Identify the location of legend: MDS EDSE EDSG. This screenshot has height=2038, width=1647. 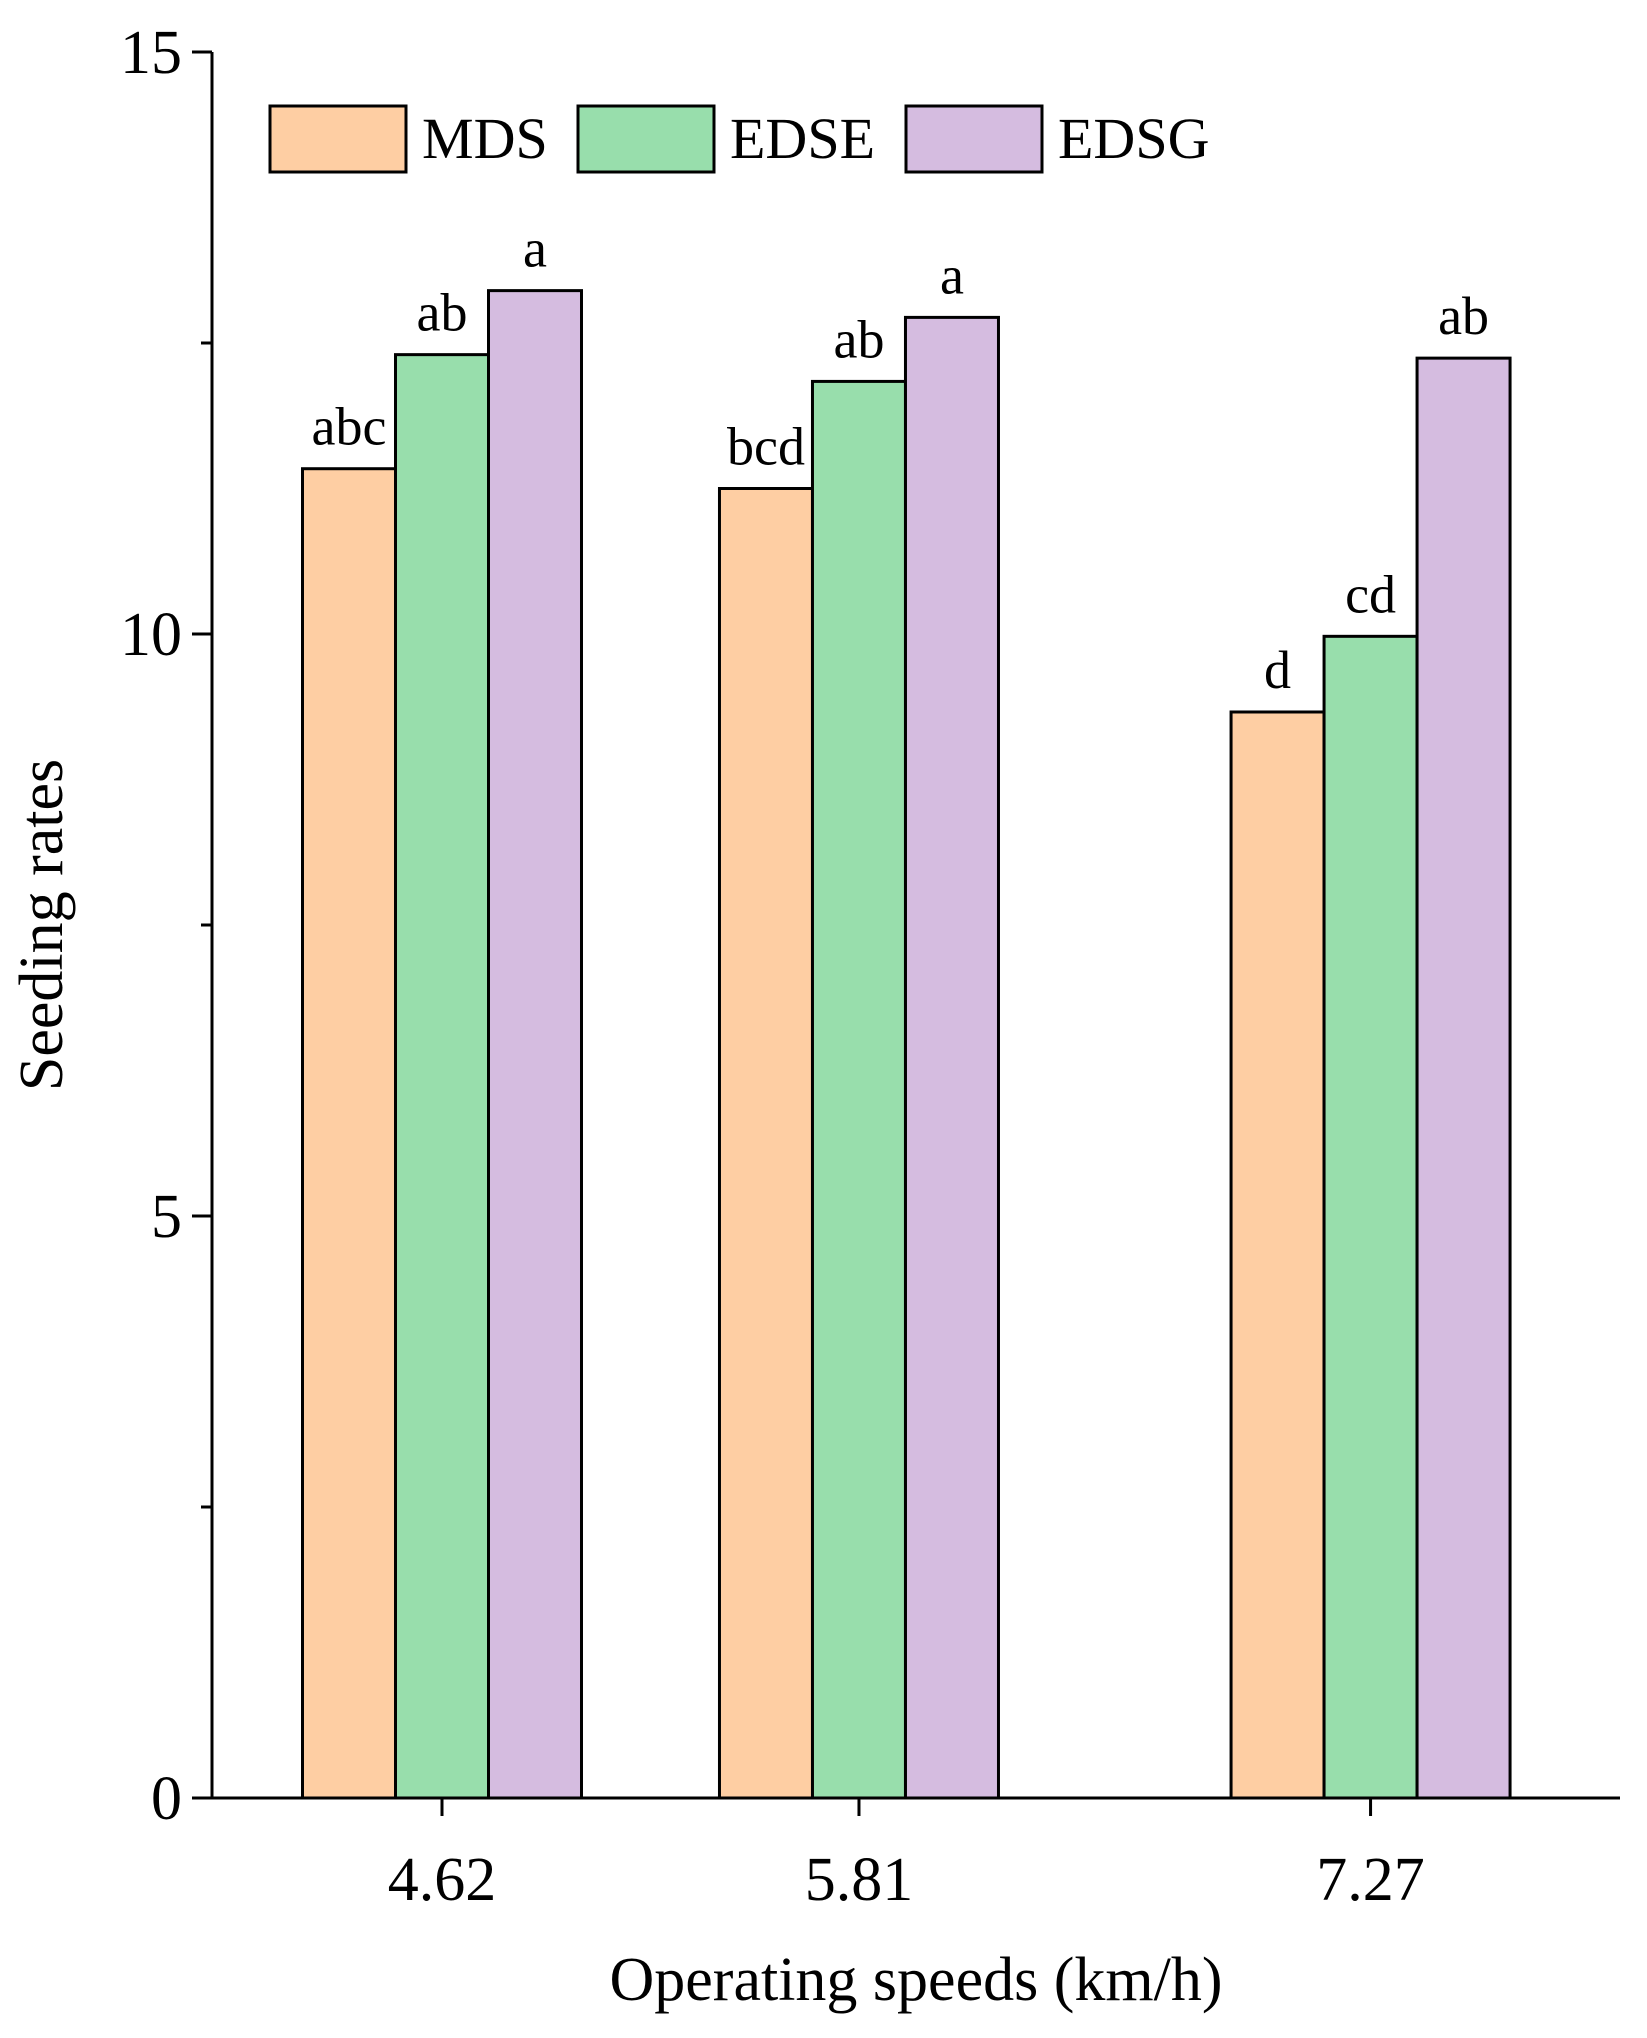
(738, 139).